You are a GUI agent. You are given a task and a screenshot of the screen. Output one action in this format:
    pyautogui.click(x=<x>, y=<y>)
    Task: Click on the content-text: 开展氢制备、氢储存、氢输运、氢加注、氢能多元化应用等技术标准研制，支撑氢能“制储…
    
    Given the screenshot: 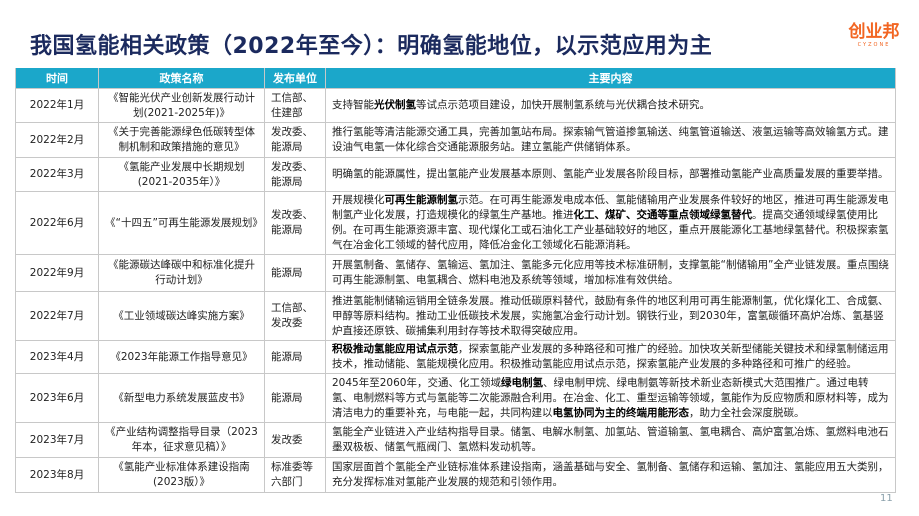 What is the action you would take?
    pyautogui.click(x=610, y=272)
    